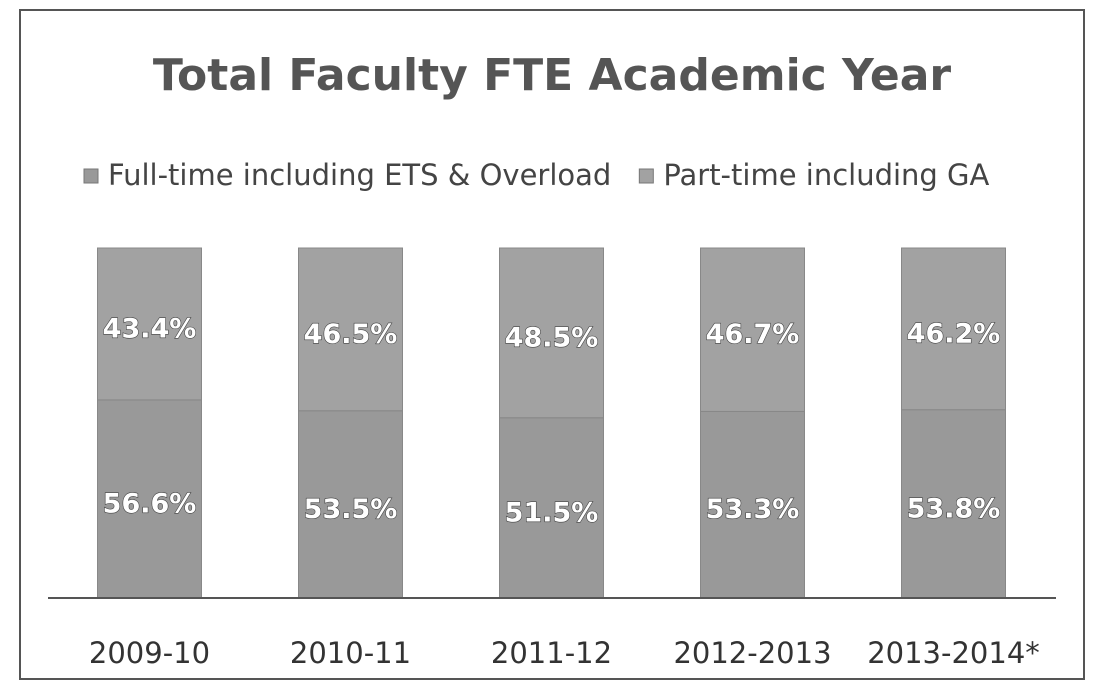 This screenshot has width=1103, height=691. I want to click on chart-title: Total Faculty FTE Academic Year, so click(552, 75).